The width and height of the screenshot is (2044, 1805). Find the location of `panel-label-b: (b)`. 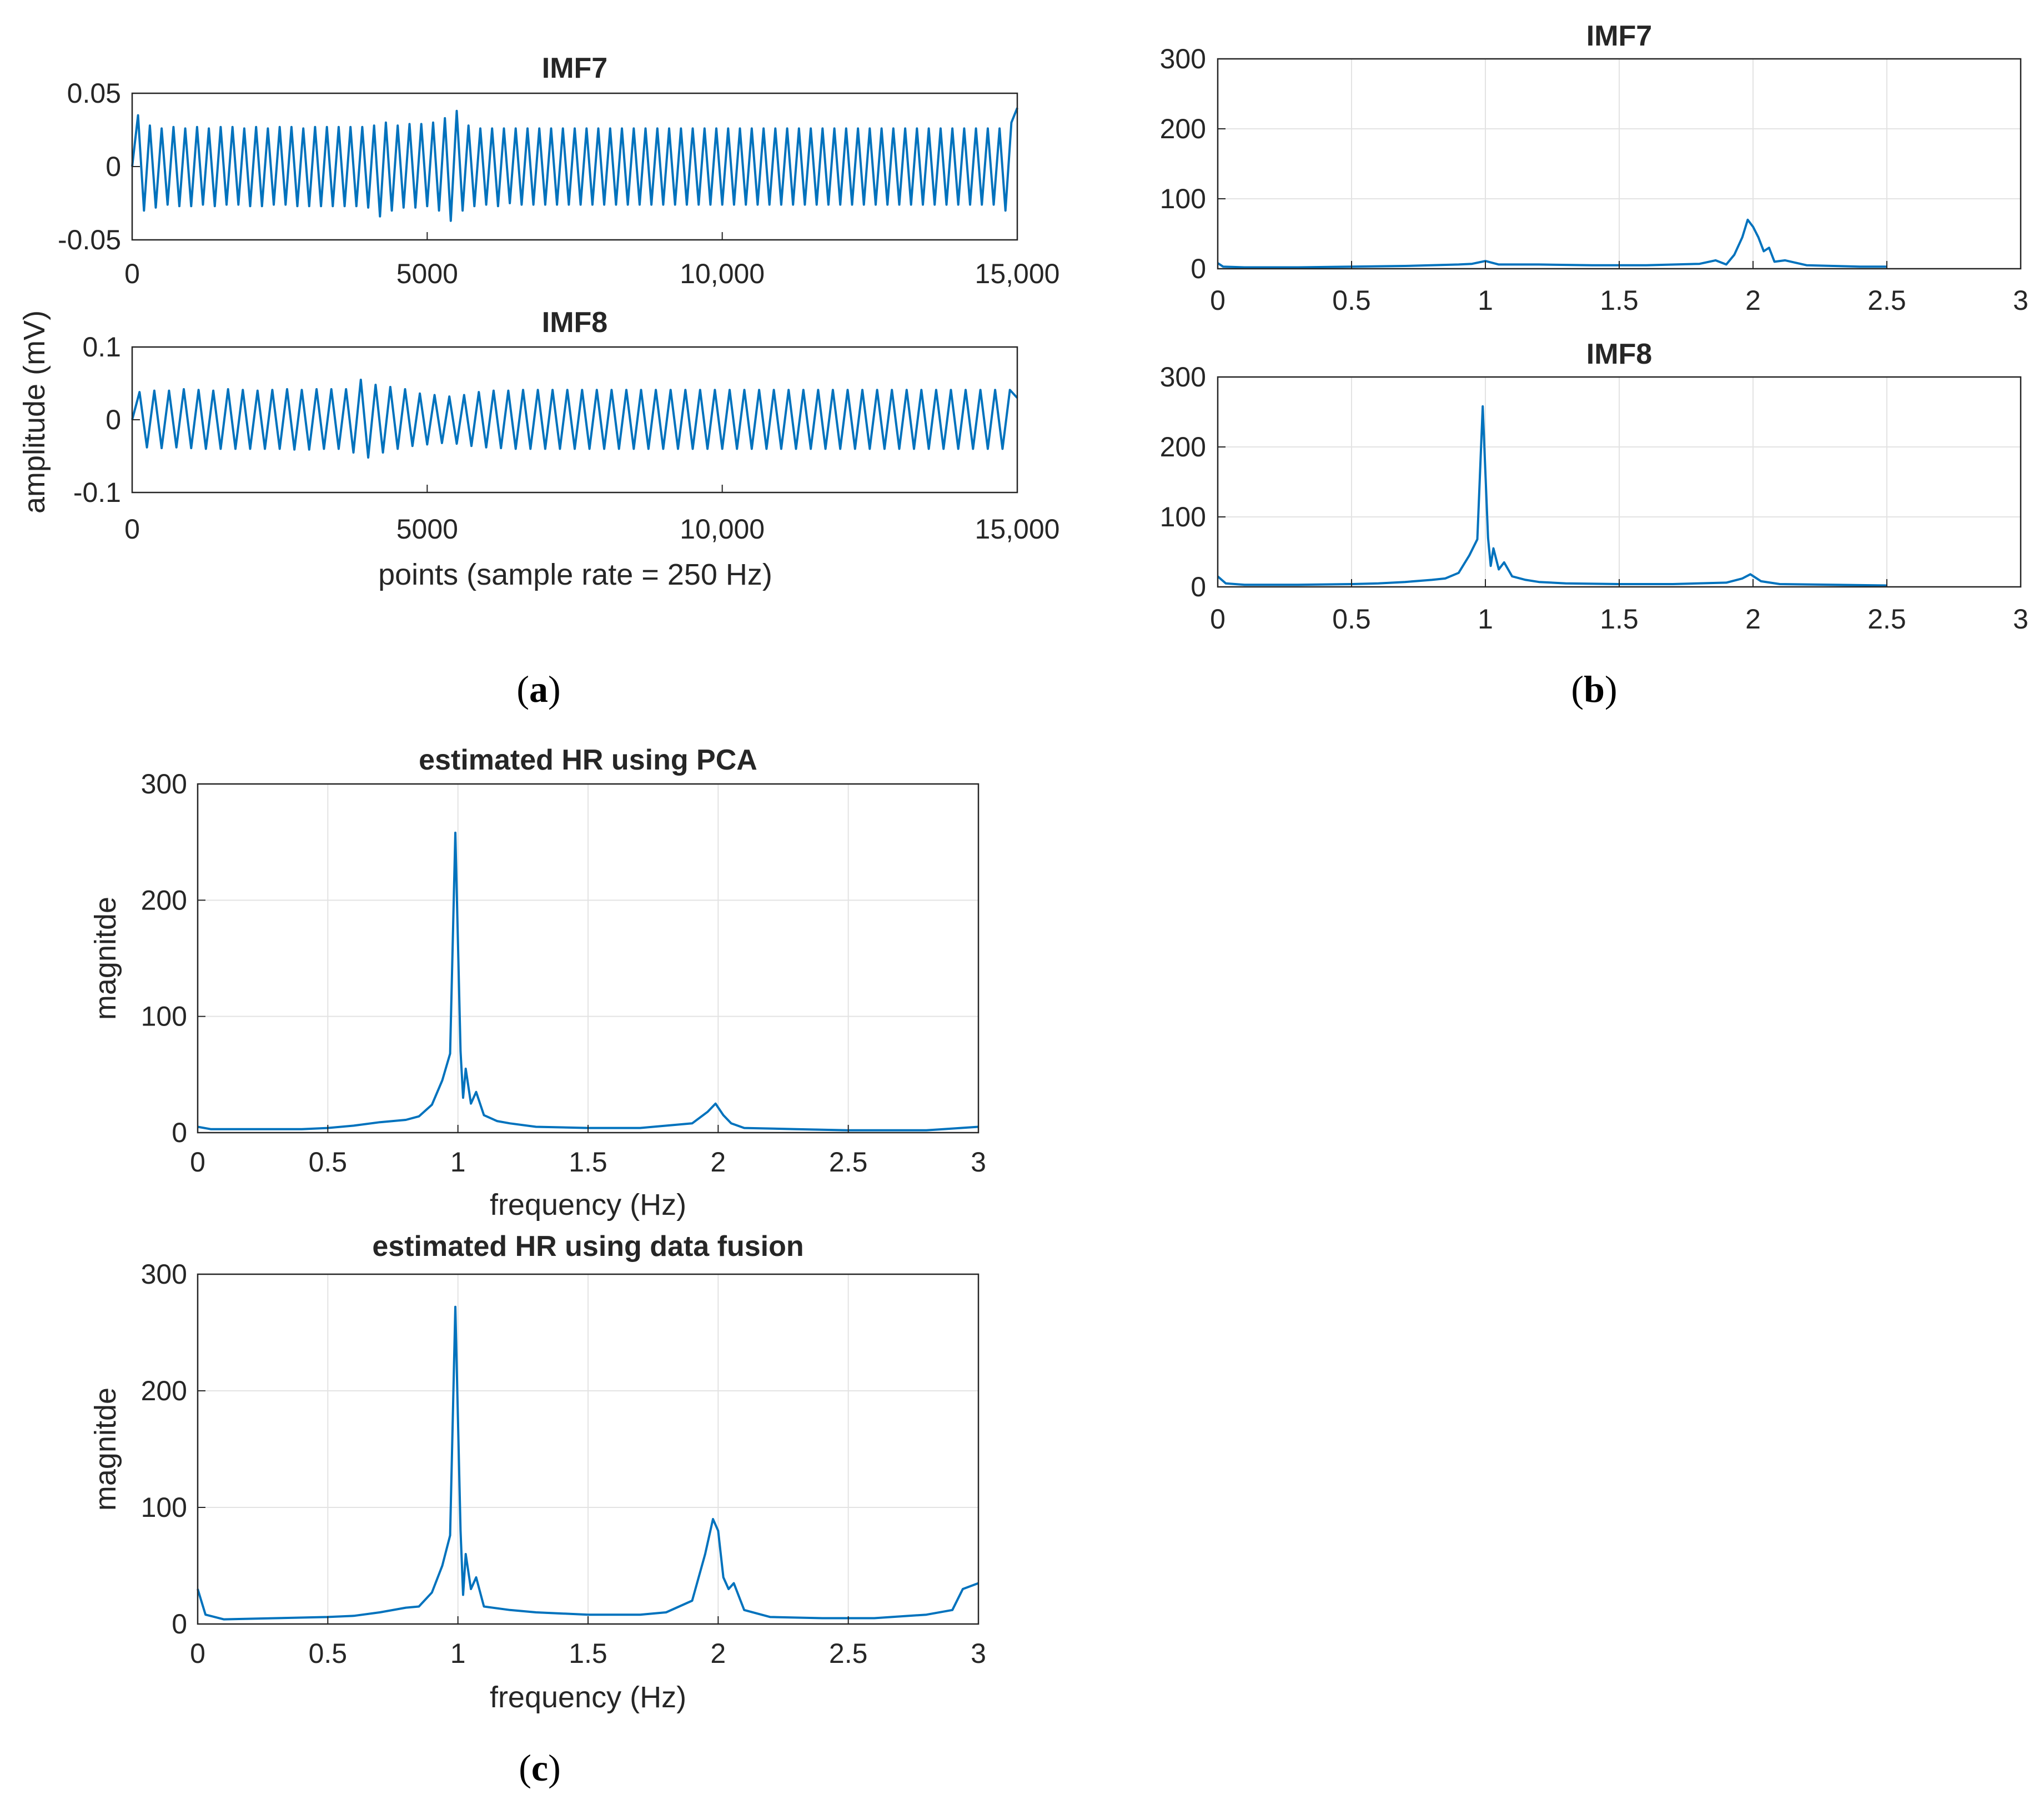

panel-label-b: (b) is located at coordinates (1594, 689).